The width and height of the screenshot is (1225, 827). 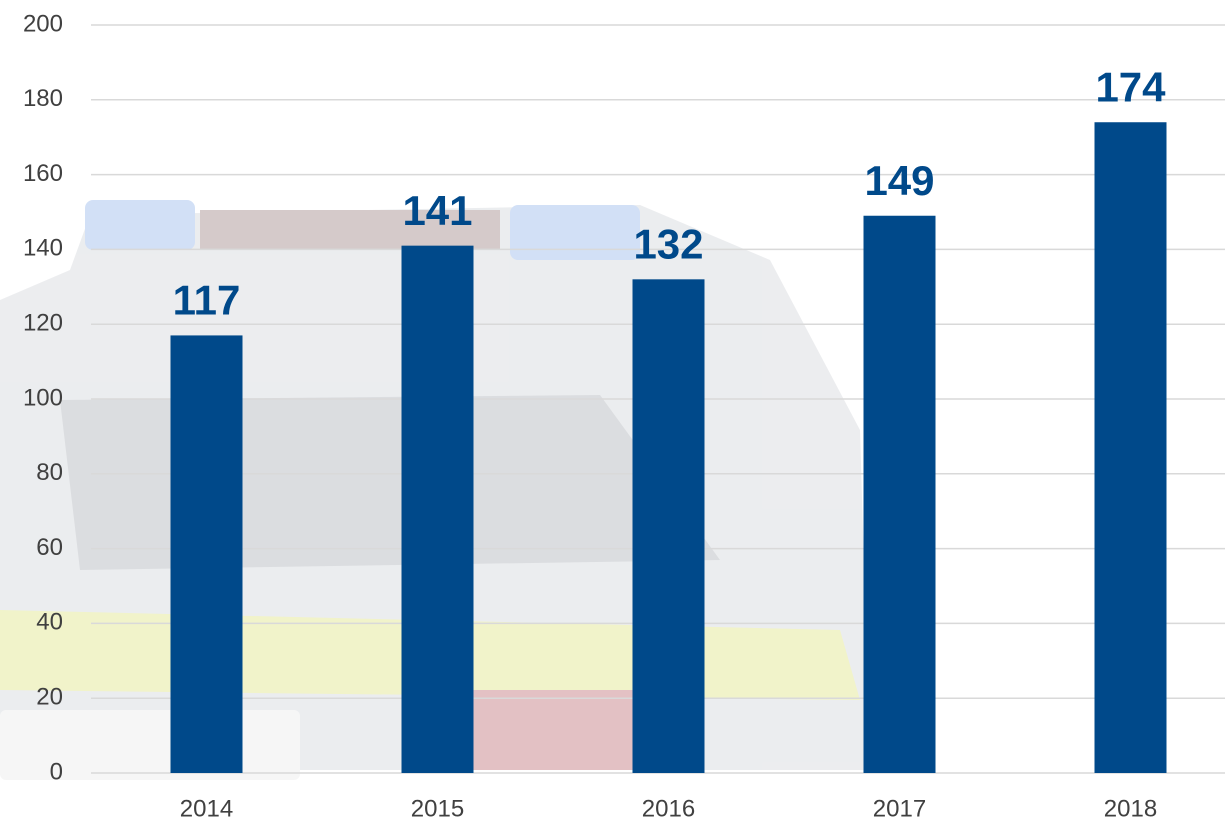 I want to click on y-tick-label: 40, so click(x=49, y=622).